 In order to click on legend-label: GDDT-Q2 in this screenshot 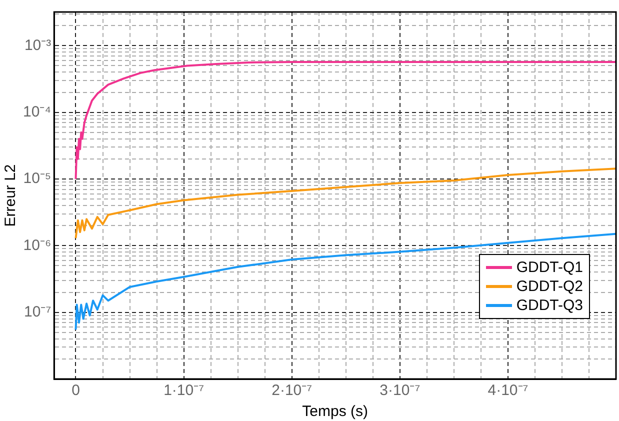, I will do `click(549, 286)`.